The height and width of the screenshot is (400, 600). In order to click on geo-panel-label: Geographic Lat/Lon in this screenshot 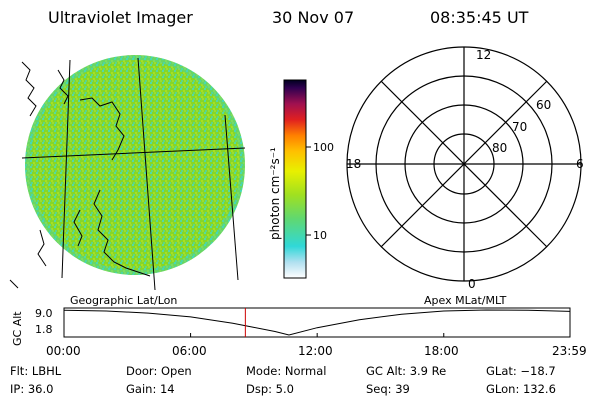, I will do `click(124, 300)`.